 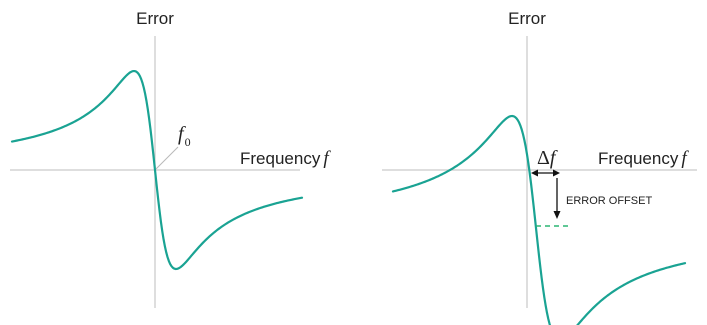 I want to click on delta-f-label: Δf, so click(x=547, y=158).